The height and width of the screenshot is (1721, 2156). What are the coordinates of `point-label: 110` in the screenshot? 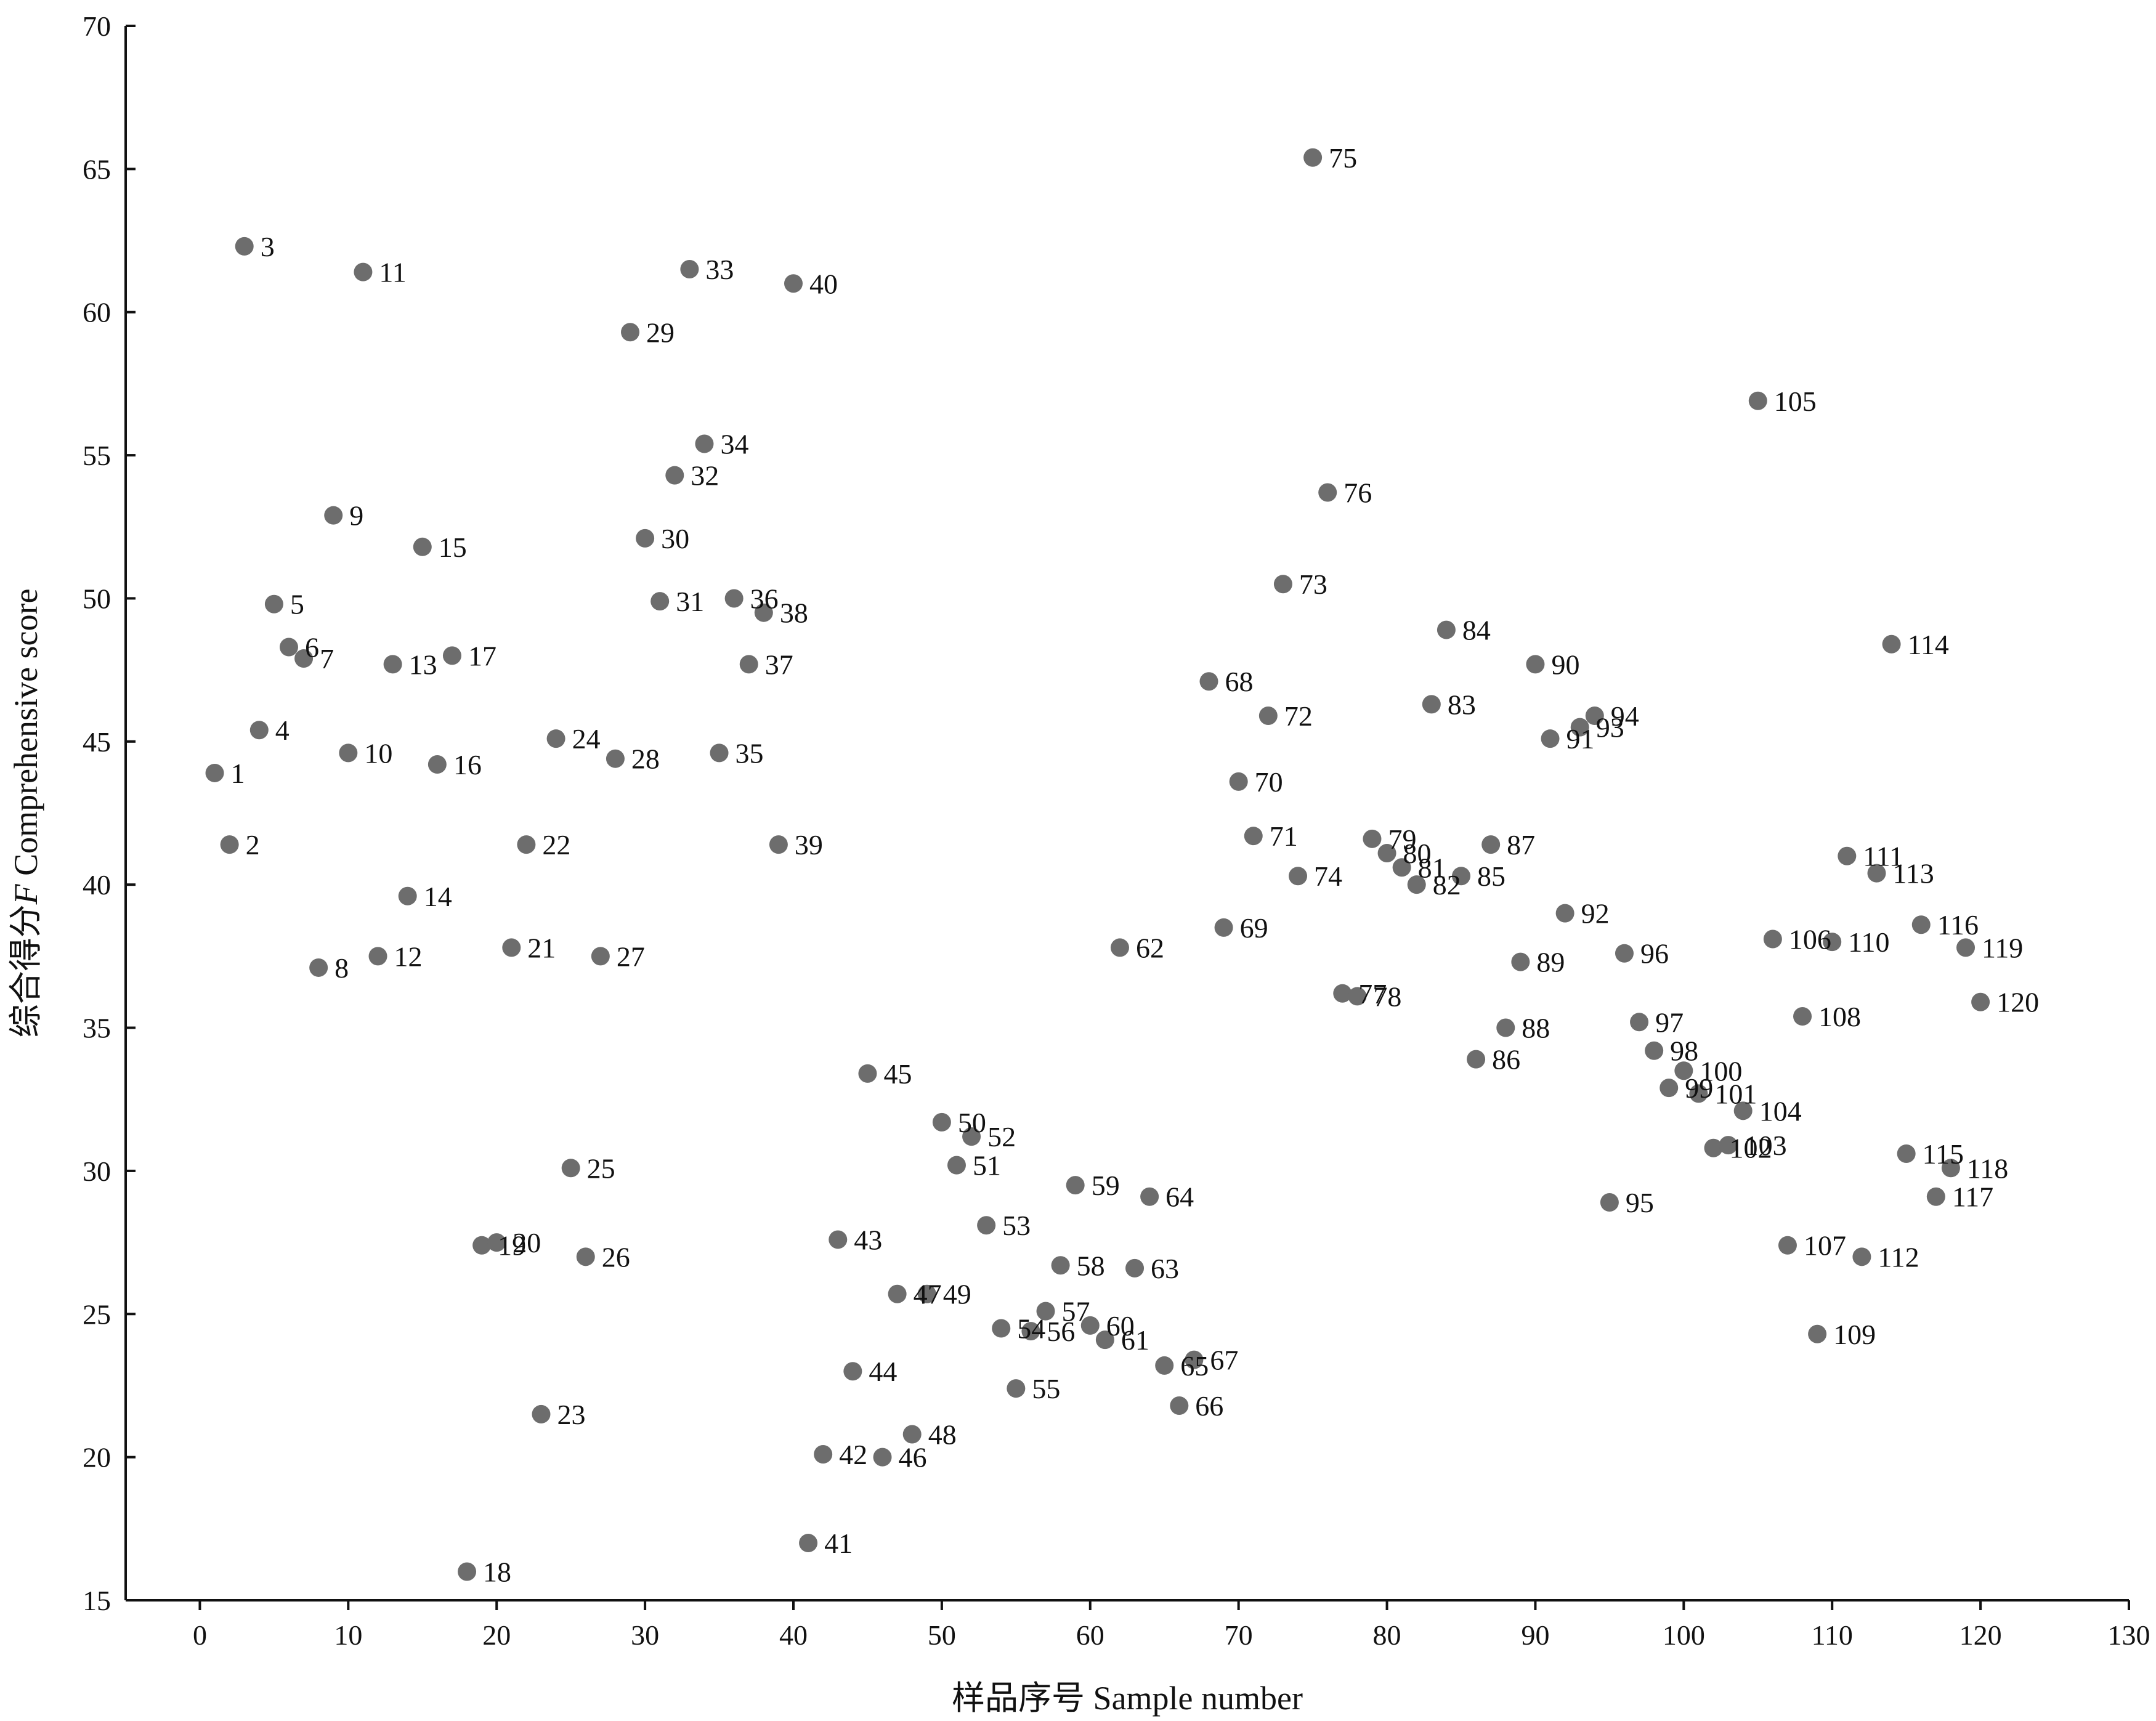 It's located at (1868, 942).